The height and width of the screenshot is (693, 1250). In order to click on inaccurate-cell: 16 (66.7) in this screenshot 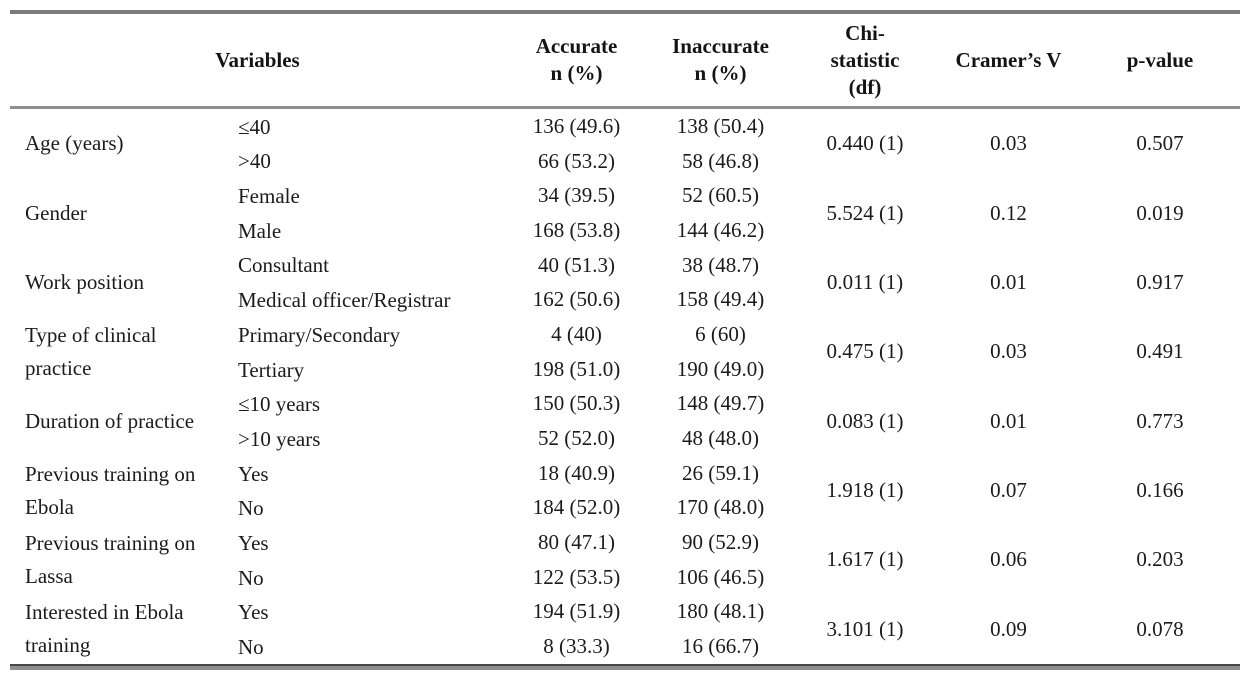, I will do `click(720, 646)`.